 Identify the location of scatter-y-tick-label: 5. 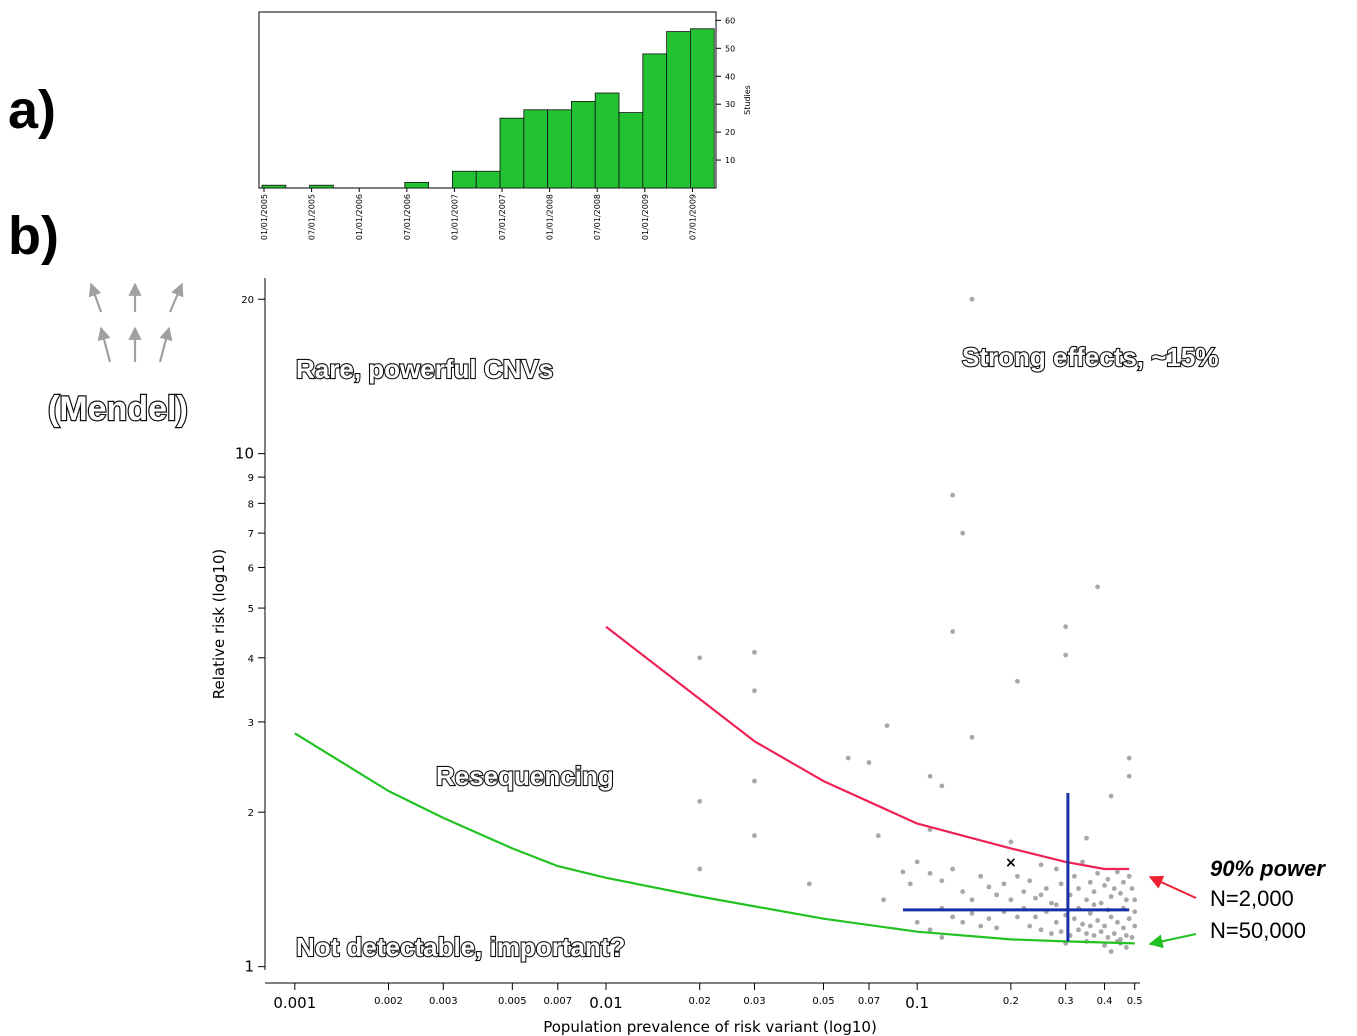
(251, 609).